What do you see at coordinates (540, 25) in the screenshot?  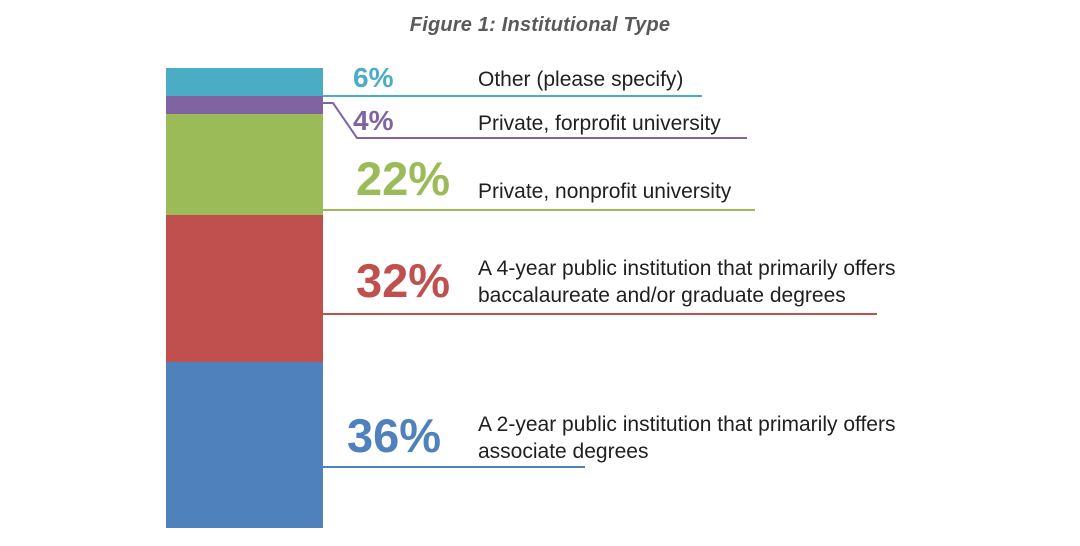 I see `chart-title: Figure 1: Institutional Type` at bounding box center [540, 25].